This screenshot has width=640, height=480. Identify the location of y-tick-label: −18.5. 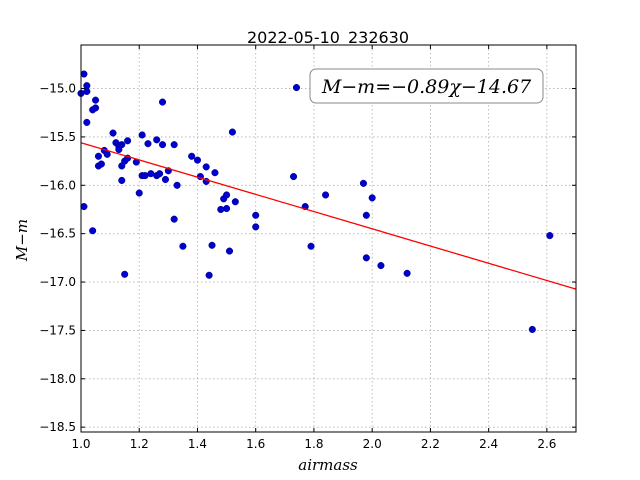
(57, 427).